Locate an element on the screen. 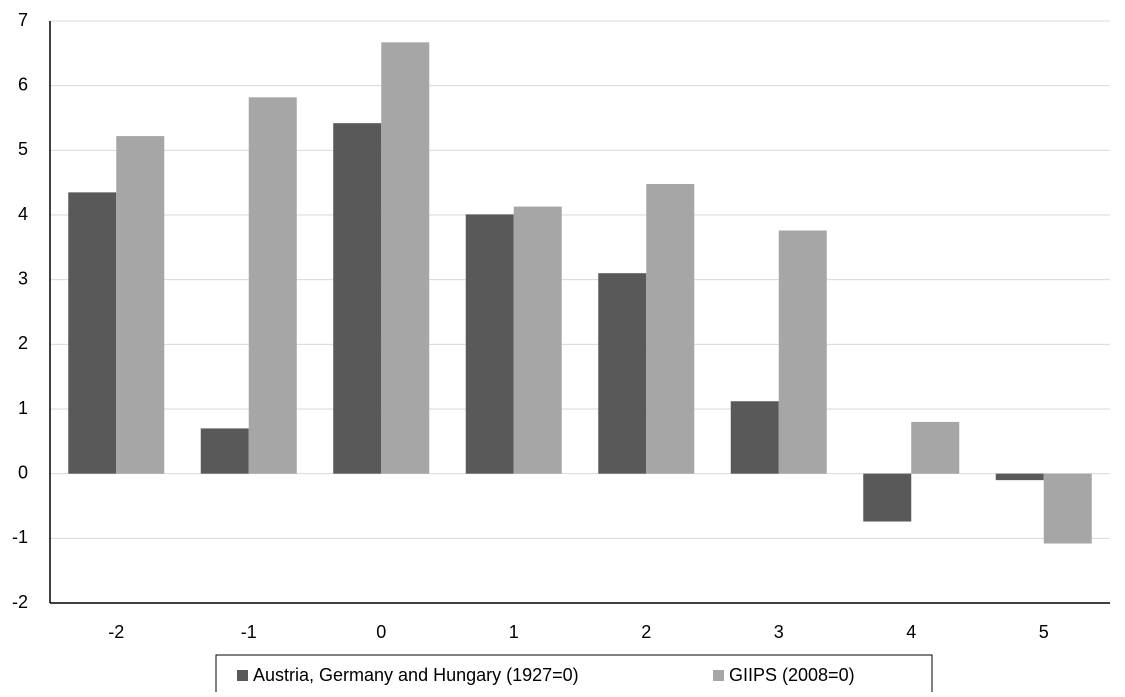 This screenshot has width=1125, height=697. x-tick-label: -2 is located at coordinates (116, 632).